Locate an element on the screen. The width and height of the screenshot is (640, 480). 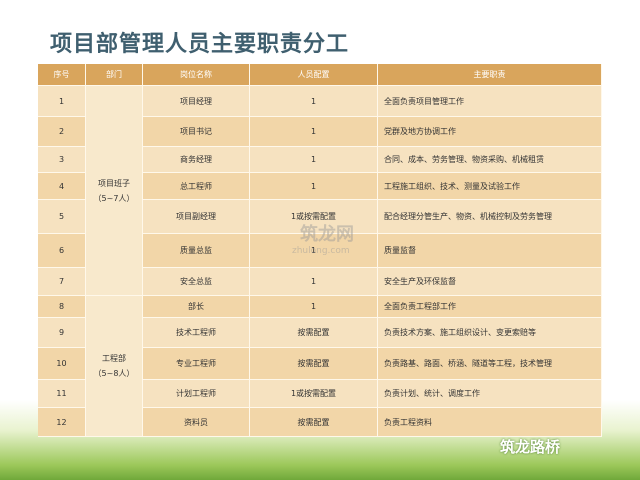
row-number: 11 is located at coordinates (62, 394).